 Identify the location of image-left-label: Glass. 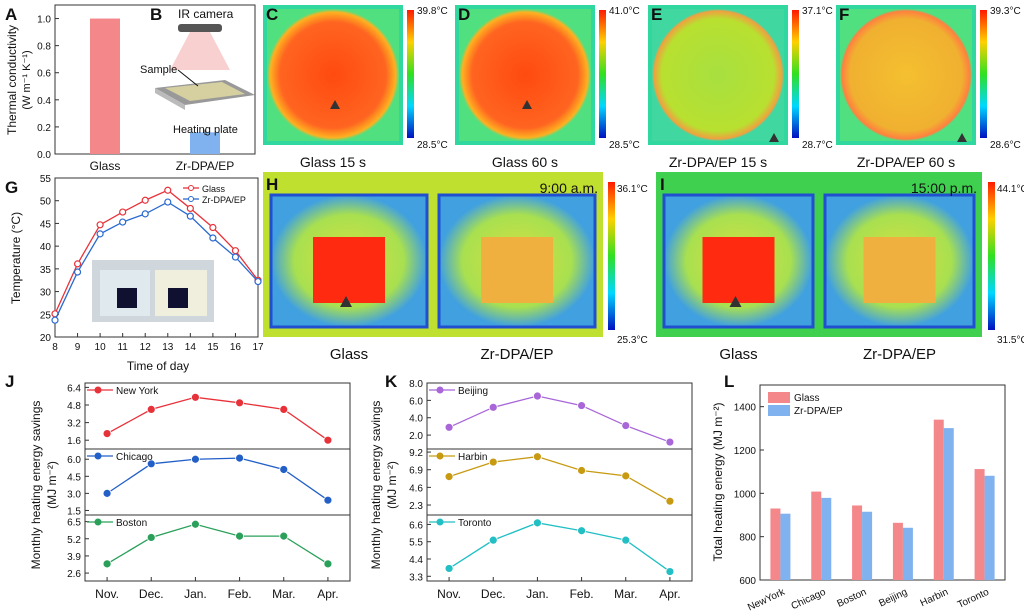
(738, 354).